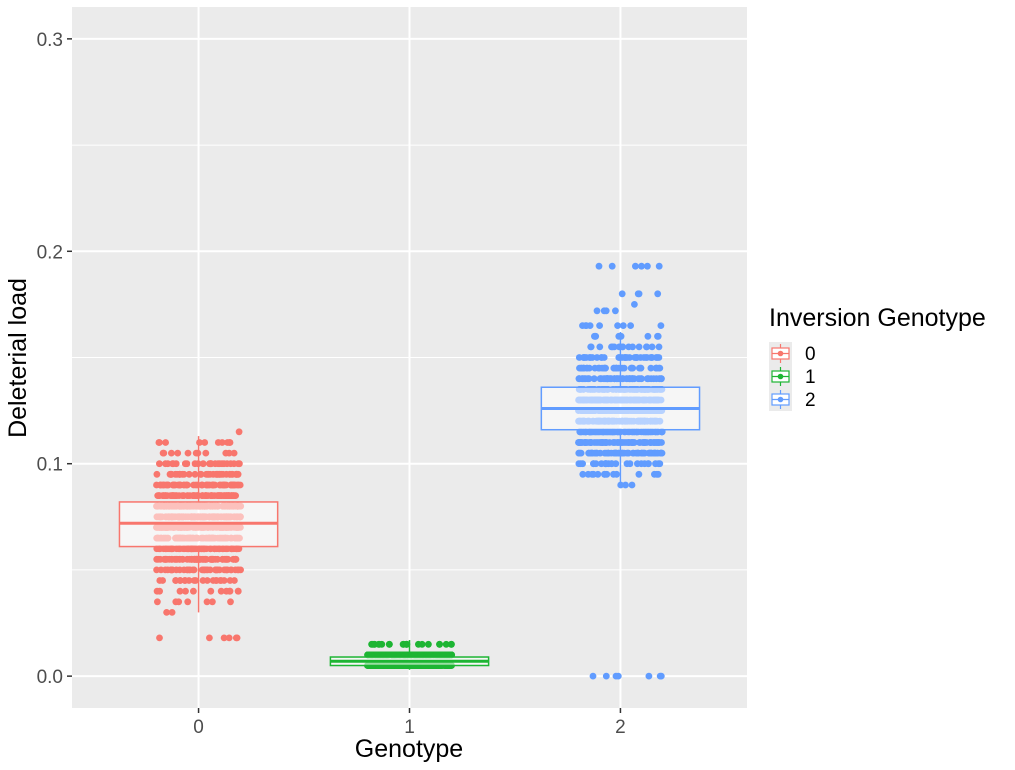  I want to click on y-tick-label: 0.3, so click(50, 40).